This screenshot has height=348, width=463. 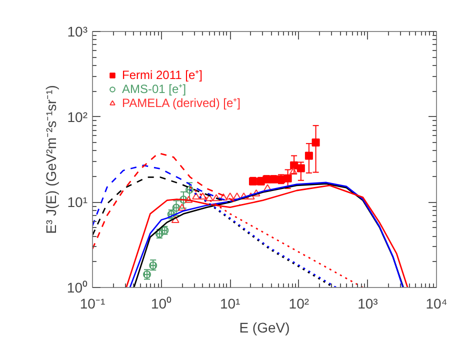 What do you see at coordinates (161, 304) in the screenshot?
I see `x-tick-label: 10⁰` at bounding box center [161, 304].